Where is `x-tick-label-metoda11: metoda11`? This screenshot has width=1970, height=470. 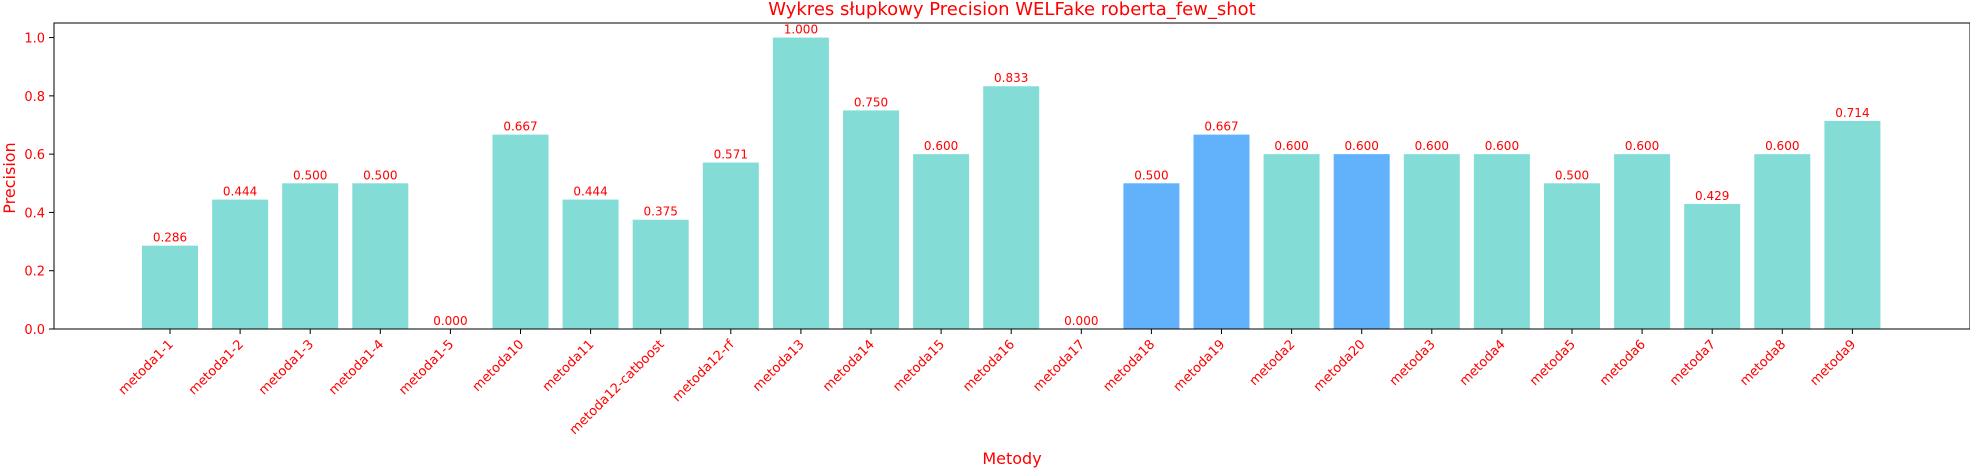
x-tick-label-metoda11: metoda11 is located at coordinates (569, 366).